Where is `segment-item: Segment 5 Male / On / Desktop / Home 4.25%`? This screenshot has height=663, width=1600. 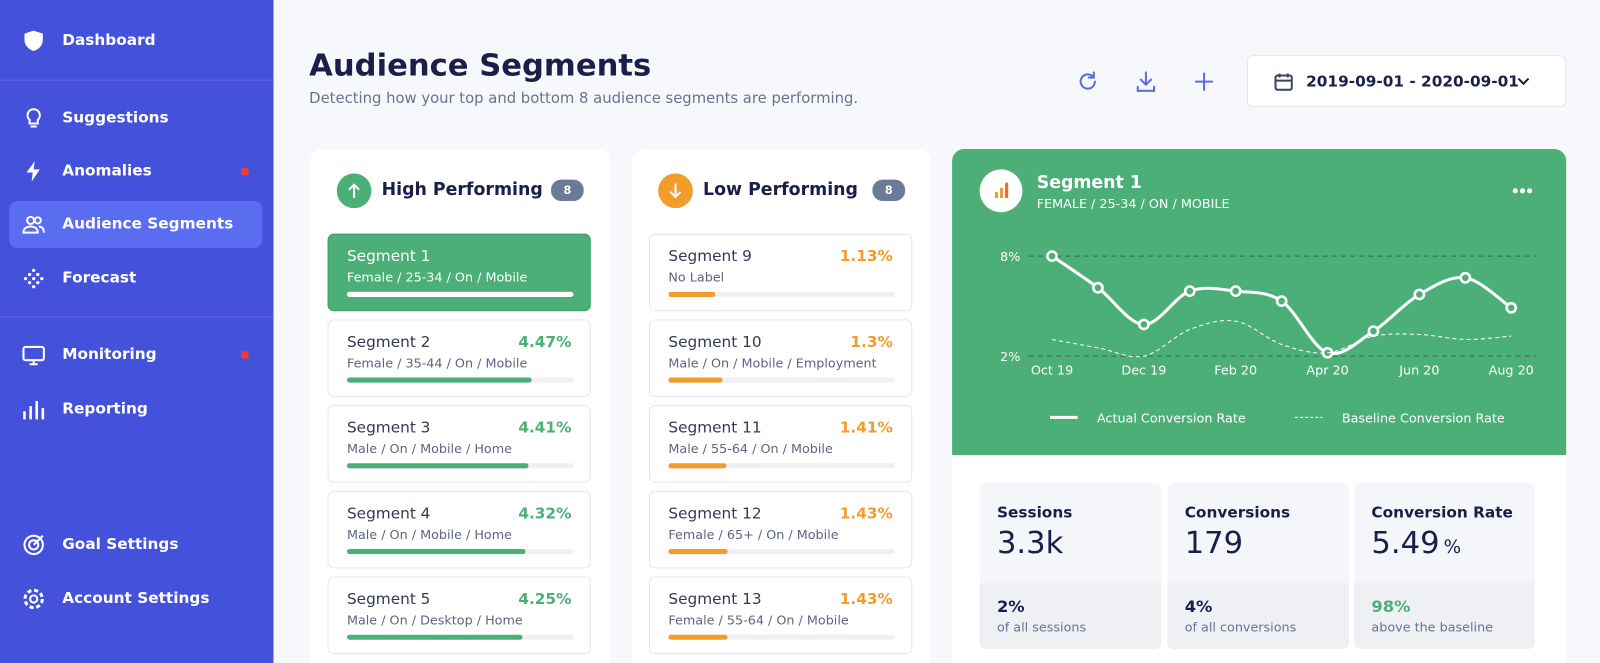
segment-item: Segment 5 Male / On / Desktop / Home 4.25% is located at coordinates (459, 615).